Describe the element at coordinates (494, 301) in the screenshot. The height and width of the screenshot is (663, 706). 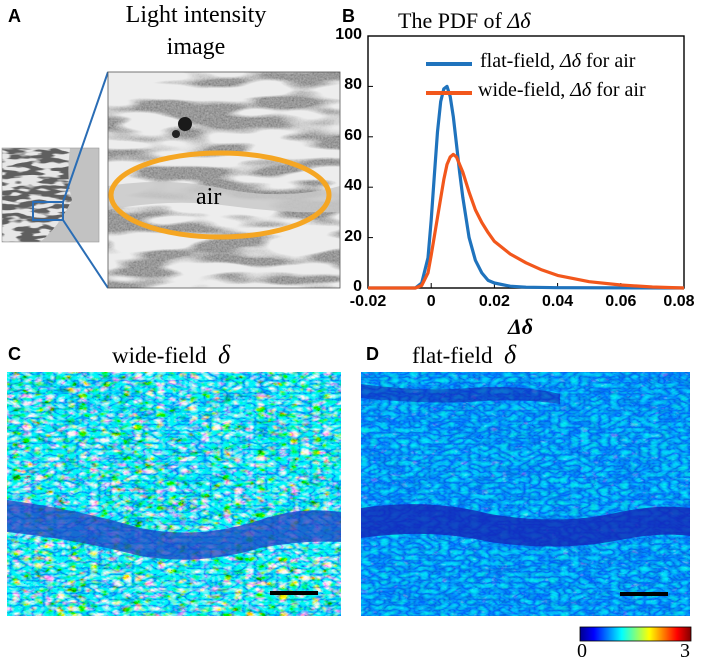
I see `x-tick-label: 0.02` at that location.